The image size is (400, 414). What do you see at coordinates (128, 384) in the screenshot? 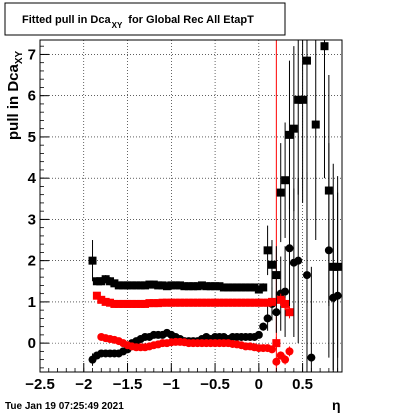
I see `x-tick-label: −1.5` at bounding box center [128, 384].